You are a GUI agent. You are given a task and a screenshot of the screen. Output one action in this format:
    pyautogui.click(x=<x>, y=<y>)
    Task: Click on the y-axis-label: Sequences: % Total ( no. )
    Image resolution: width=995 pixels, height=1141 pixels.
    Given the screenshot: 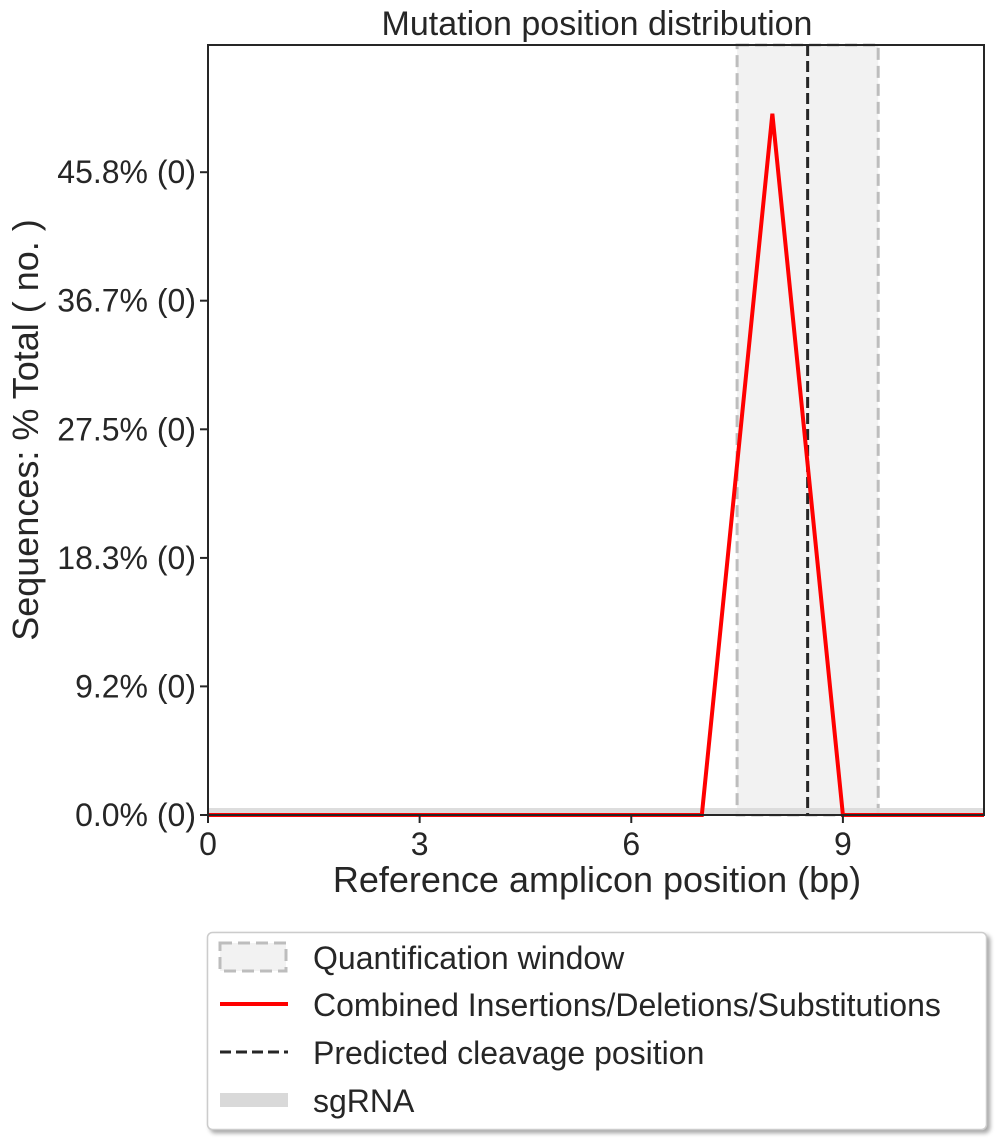 What is the action you would take?
    pyautogui.click(x=25, y=430)
    